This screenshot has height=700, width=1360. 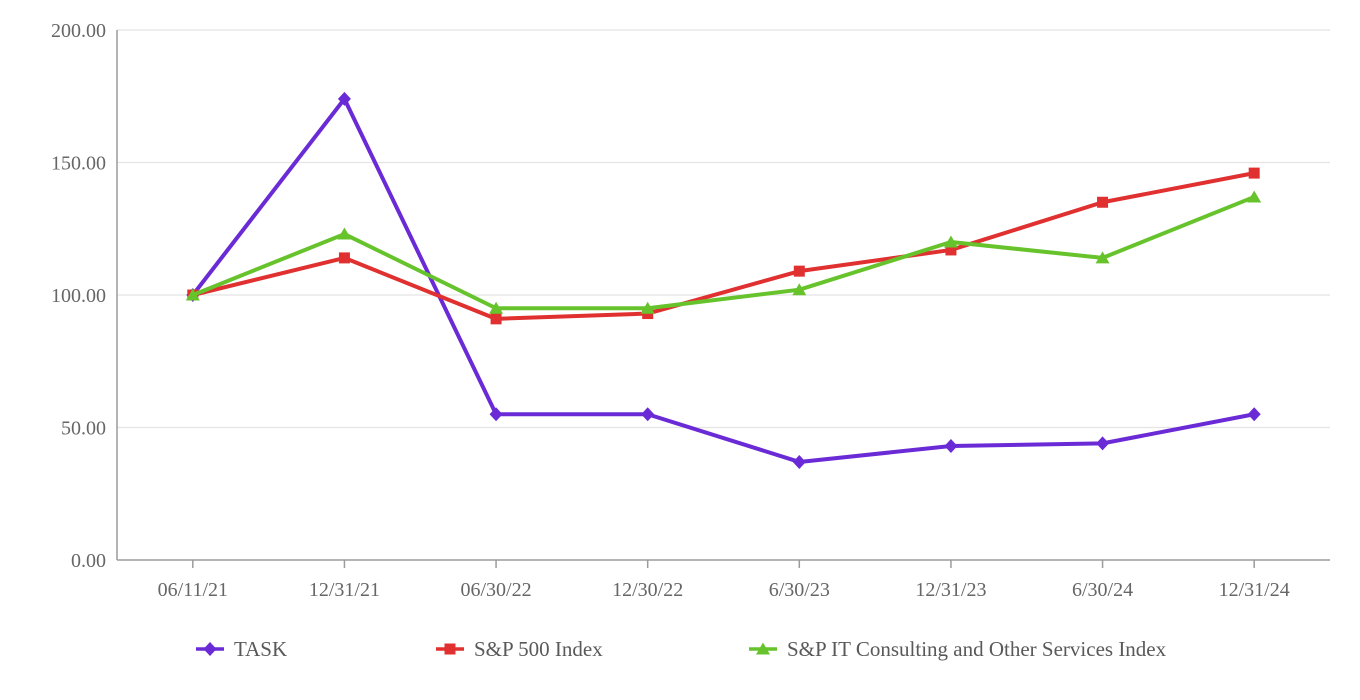 What do you see at coordinates (78, 296) in the screenshot?
I see `y-axis-tick-label: 100.00` at bounding box center [78, 296].